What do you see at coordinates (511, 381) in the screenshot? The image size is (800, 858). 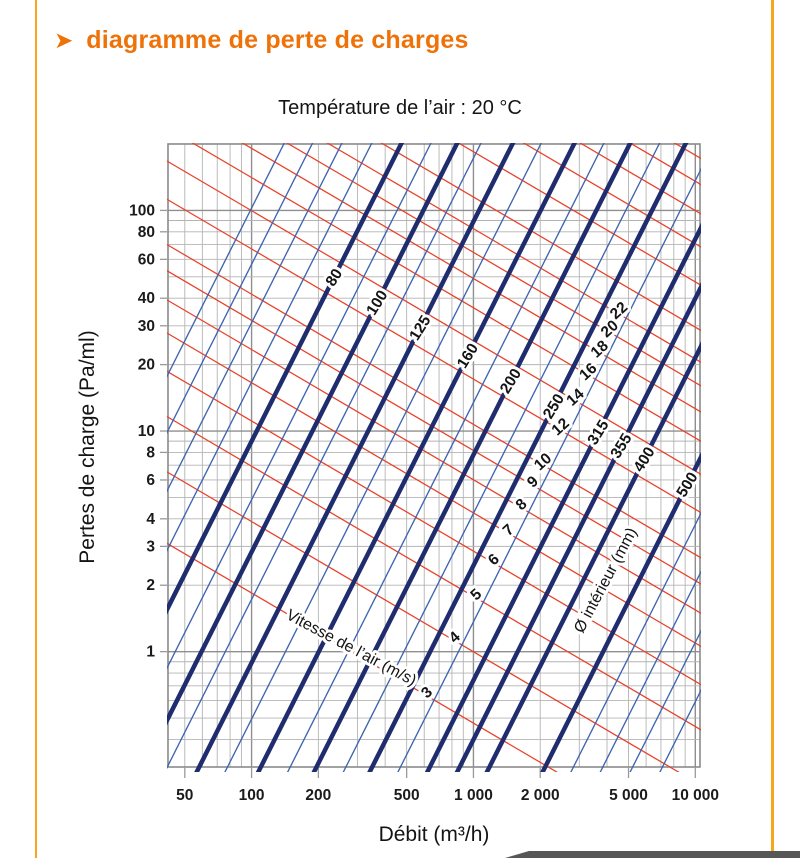 I see `diameter-line-label: 200` at bounding box center [511, 381].